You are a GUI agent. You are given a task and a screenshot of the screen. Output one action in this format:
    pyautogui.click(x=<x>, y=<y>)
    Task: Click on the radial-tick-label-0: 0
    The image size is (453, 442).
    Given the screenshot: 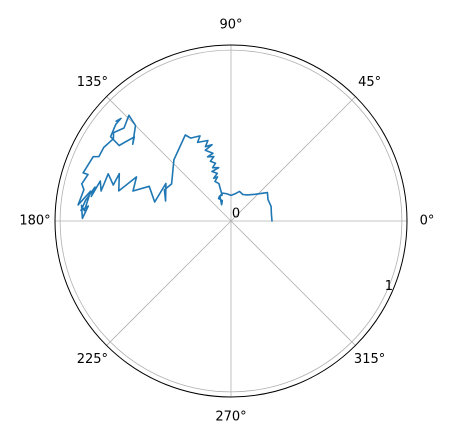 What is the action you would take?
    pyautogui.click(x=236, y=214)
    